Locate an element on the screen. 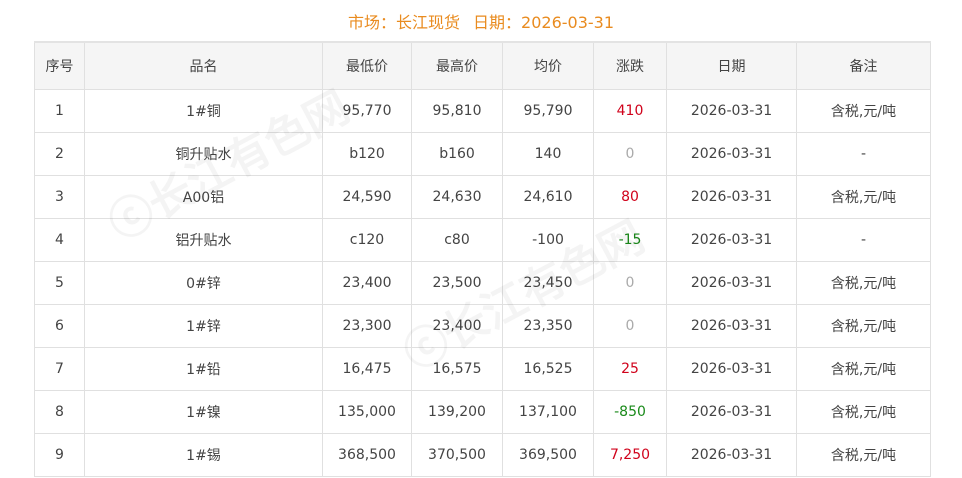 The image size is (962, 478). cell-low: 95,770 is located at coordinates (367, 111).